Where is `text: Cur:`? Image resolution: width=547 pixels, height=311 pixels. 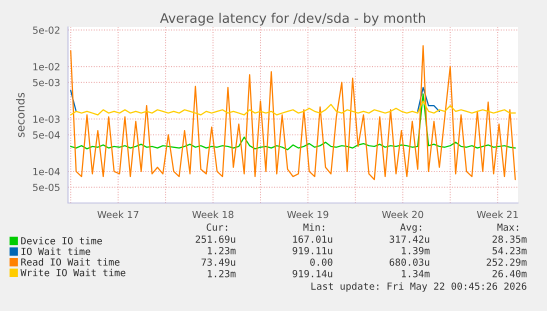
text: Cur: is located at coordinates (217, 227).